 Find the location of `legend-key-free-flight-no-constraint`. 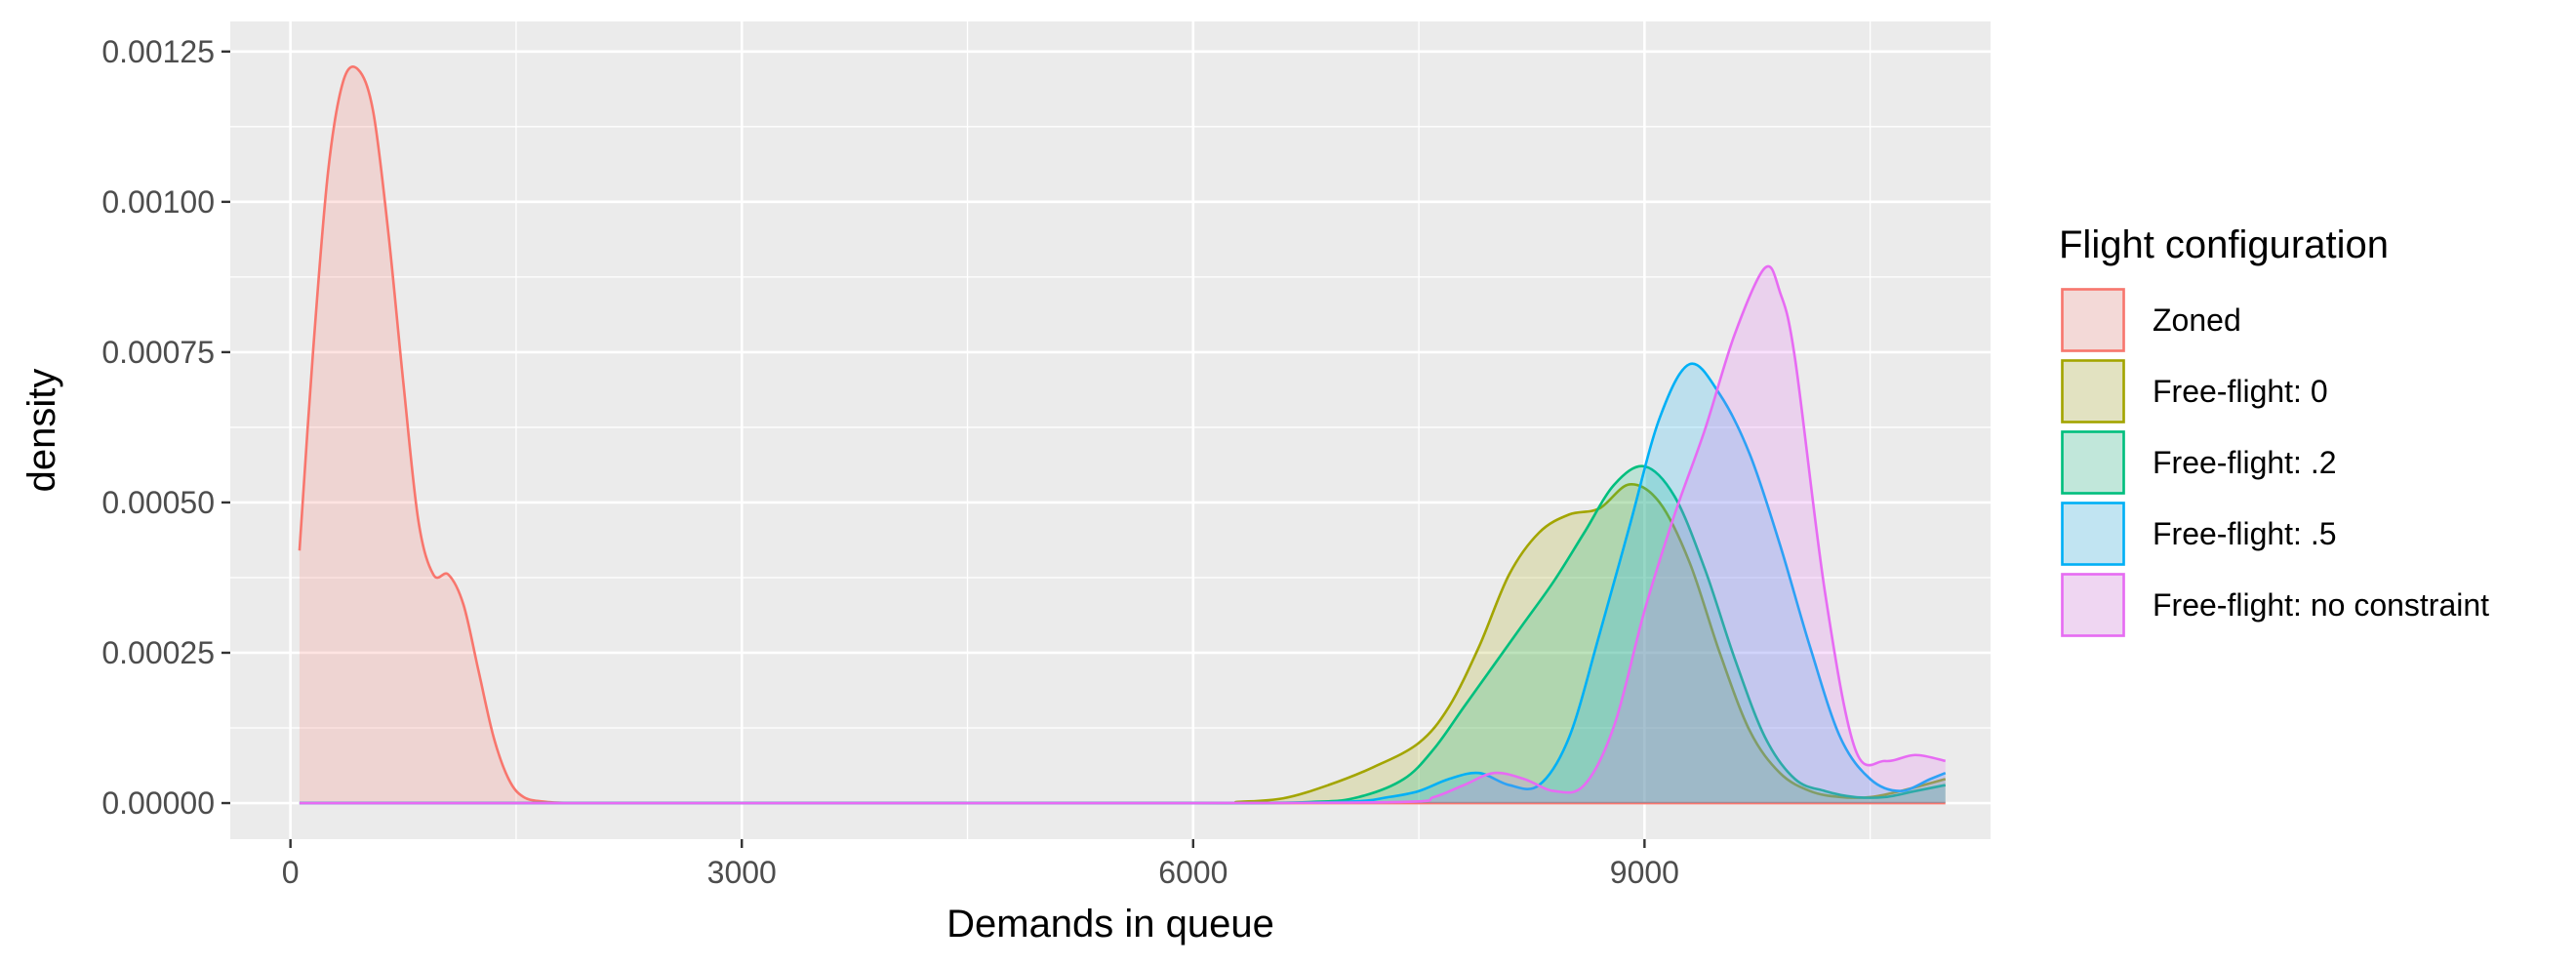

legend-key-free-flight-no-constraint is located at coordinates (2093, 605).